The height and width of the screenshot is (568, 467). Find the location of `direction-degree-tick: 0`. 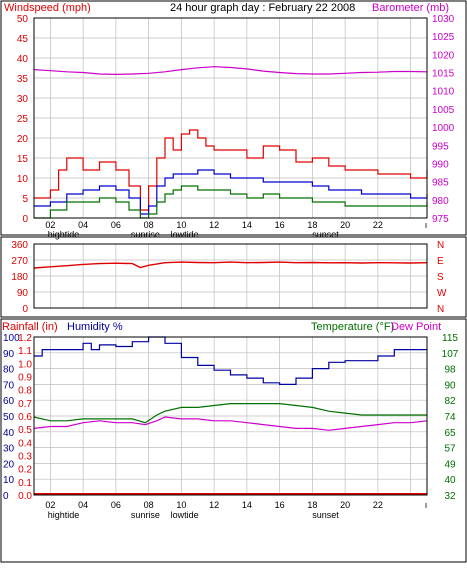

direction-degree-tick: 0 is located at coordinates (25, 309).